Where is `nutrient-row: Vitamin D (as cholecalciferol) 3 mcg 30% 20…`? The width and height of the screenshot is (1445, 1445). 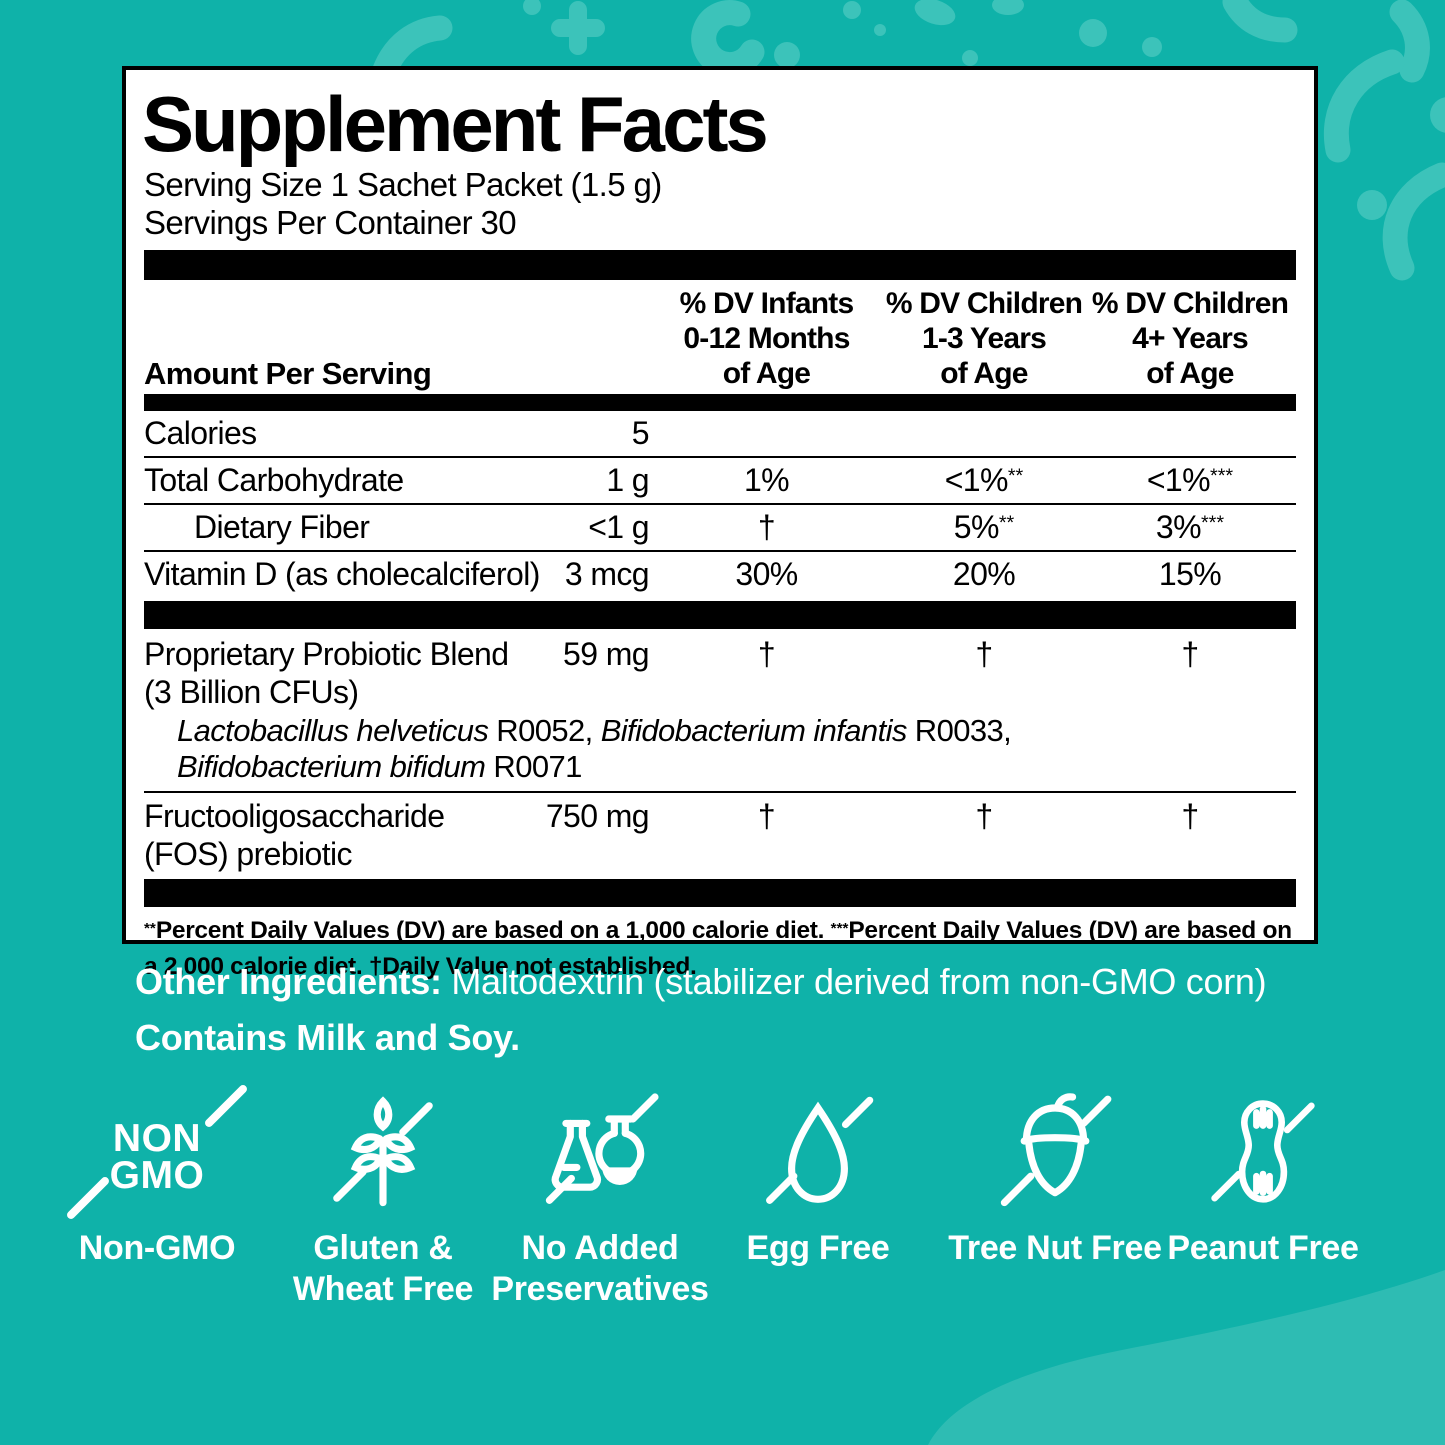 nutrient-row: Vitamin D (as cholecalciferol) 3 mcg 30% 20… is located at coordinates (683, 574).